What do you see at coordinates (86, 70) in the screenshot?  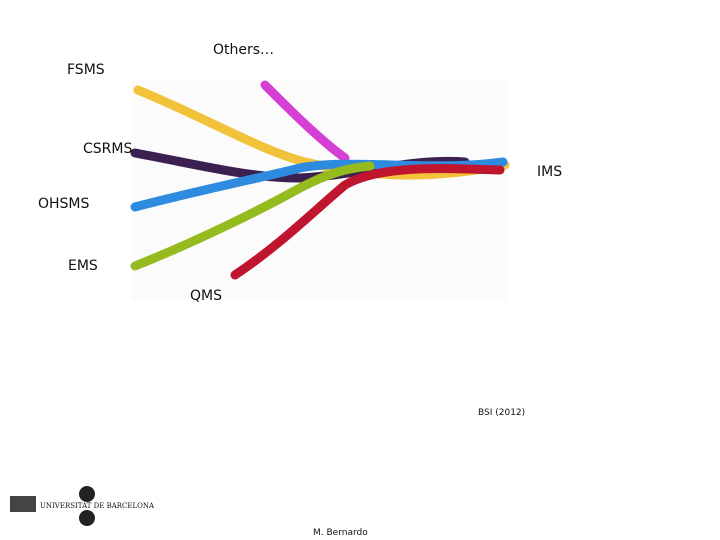 I see `label-fsms: FSMS` at bounding box center [86, 70].